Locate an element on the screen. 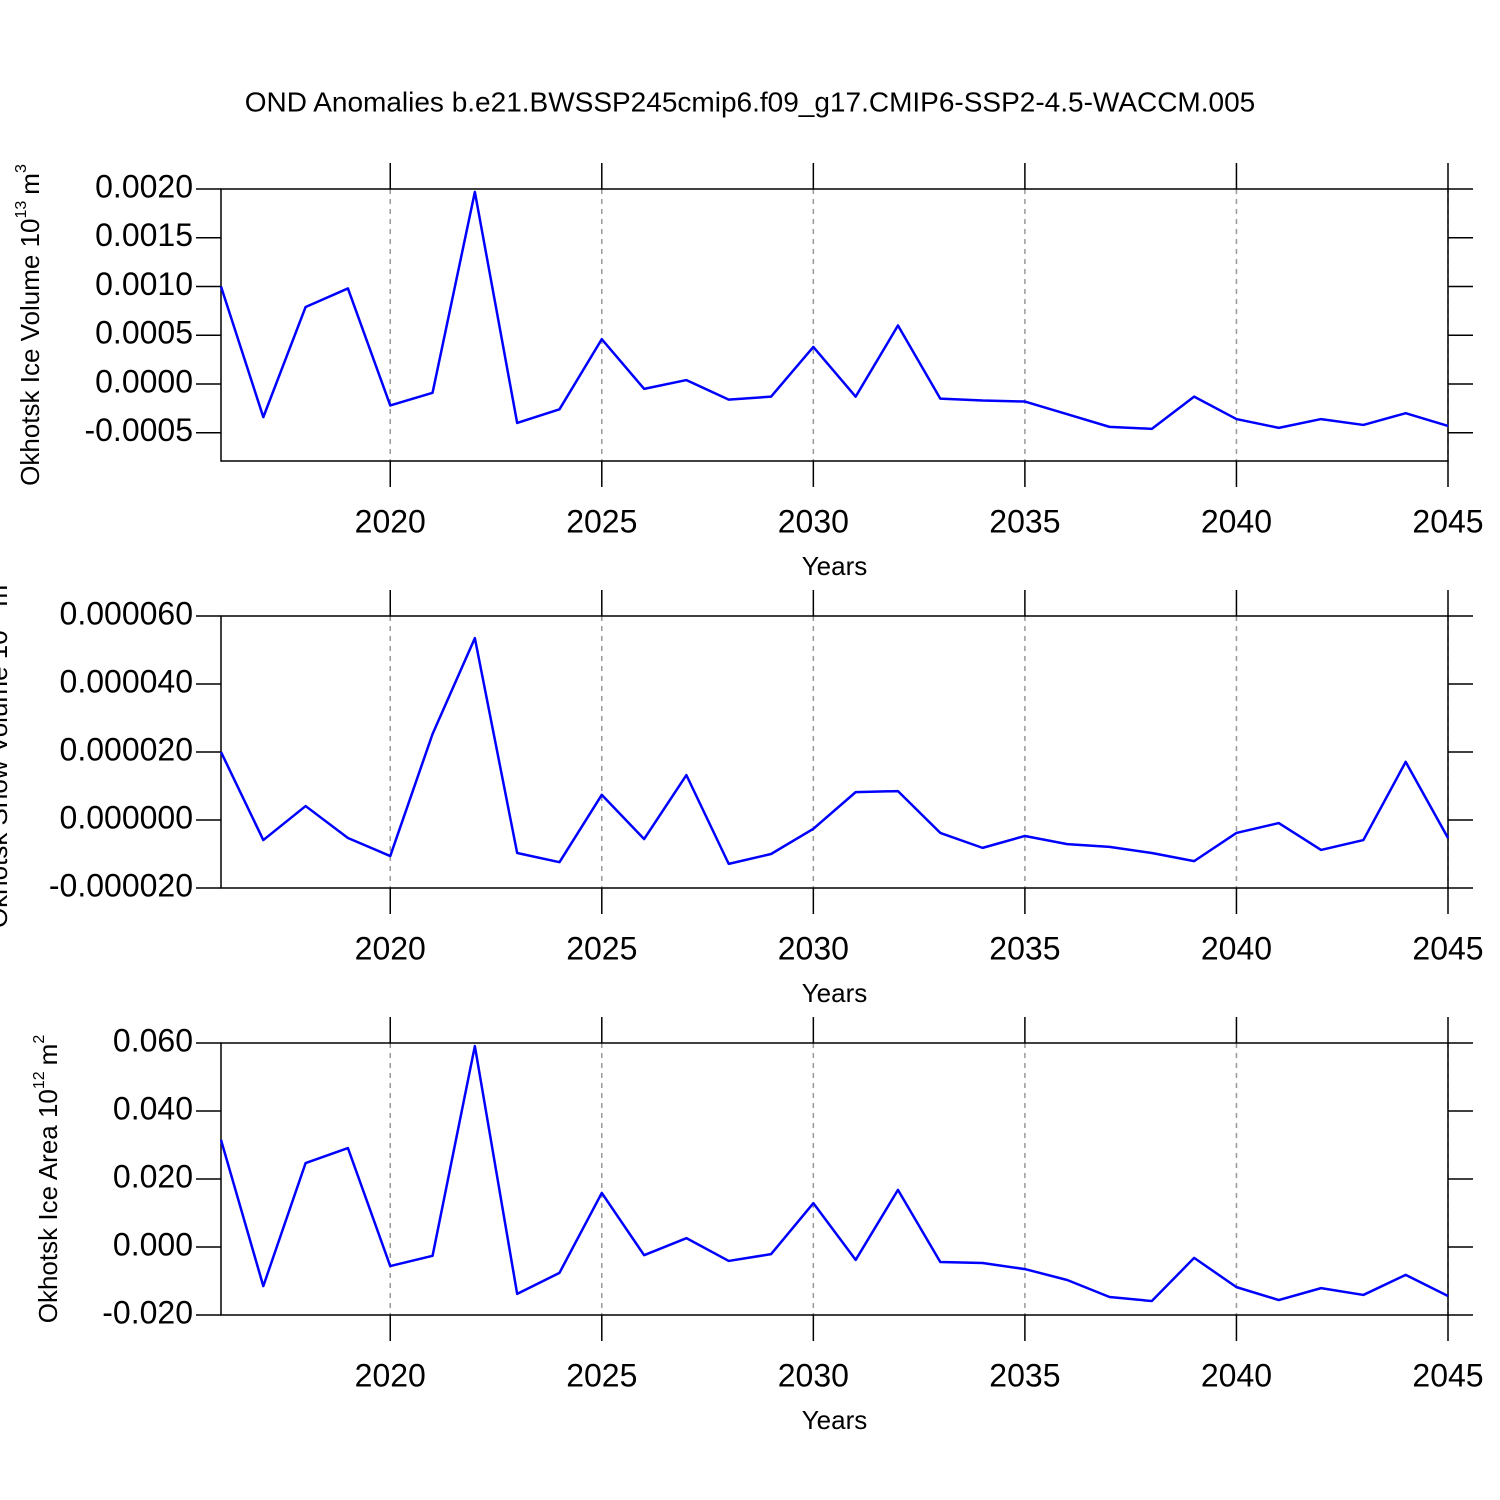 The height and width of the screenshot is (1500, 1500). y-axis-label-unit-exp: 3 is located at coordinates (21, 168).